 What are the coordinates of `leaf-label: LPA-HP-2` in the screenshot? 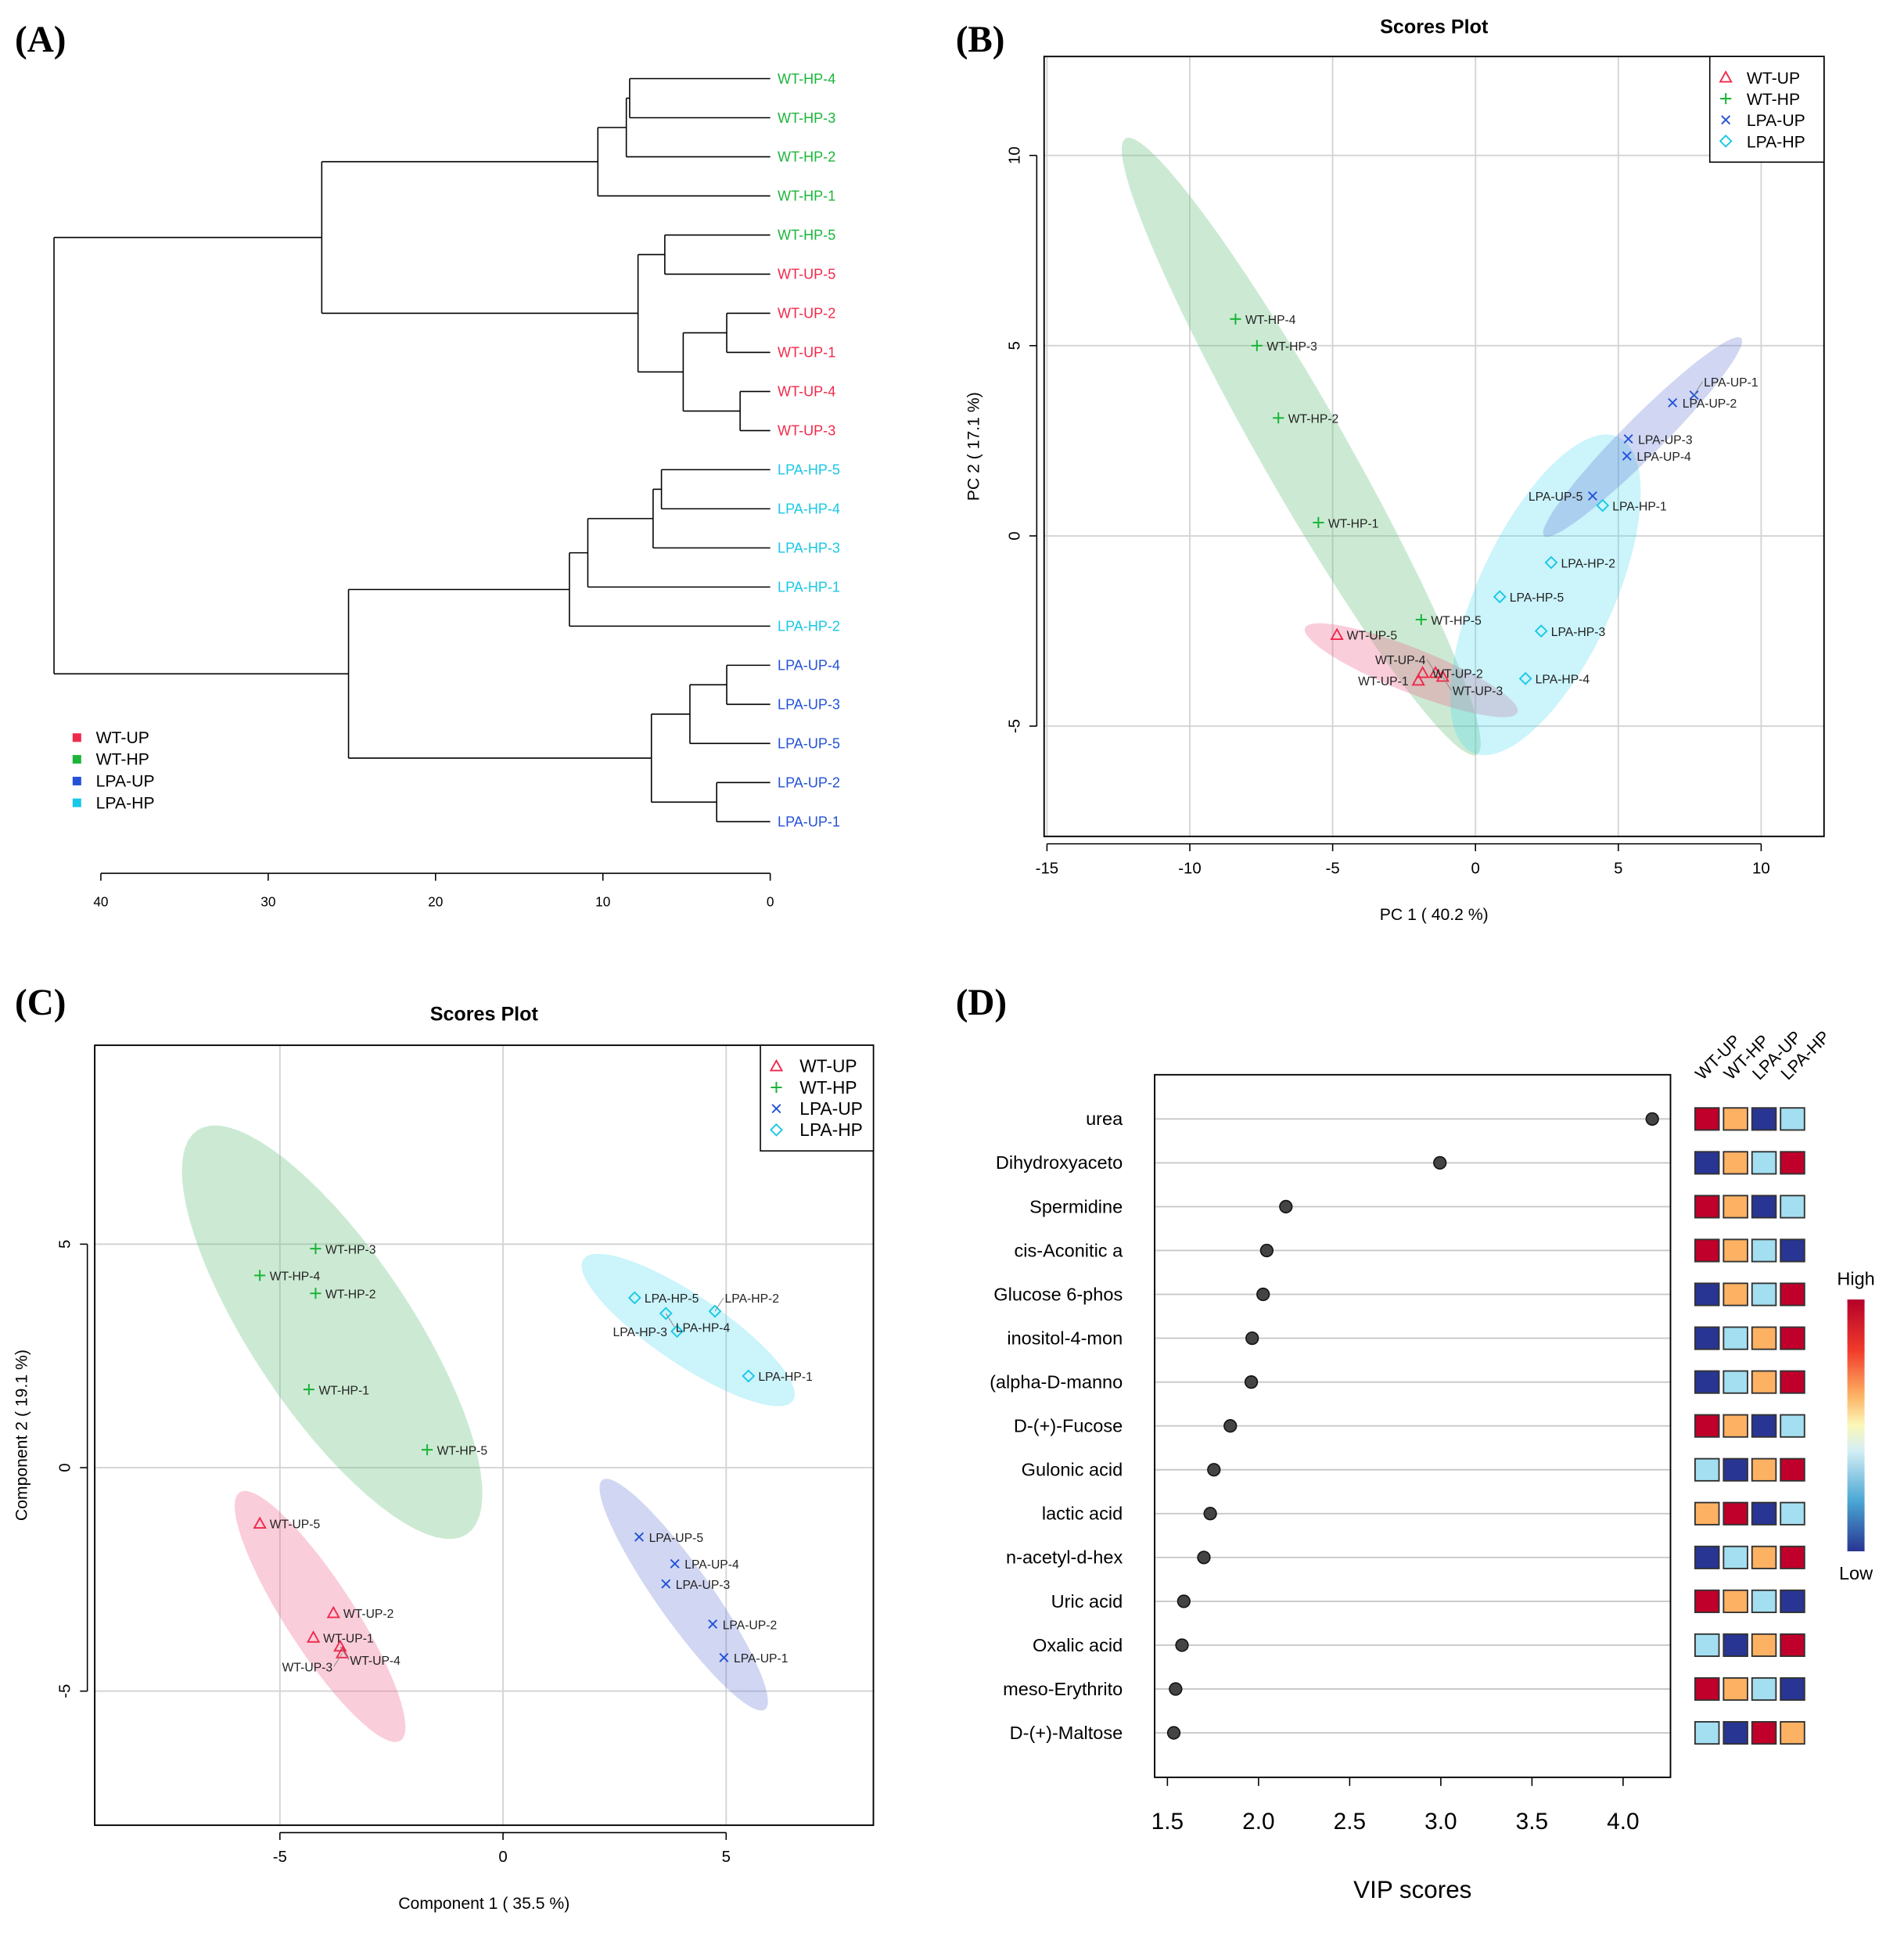 It's located at (809, 626).